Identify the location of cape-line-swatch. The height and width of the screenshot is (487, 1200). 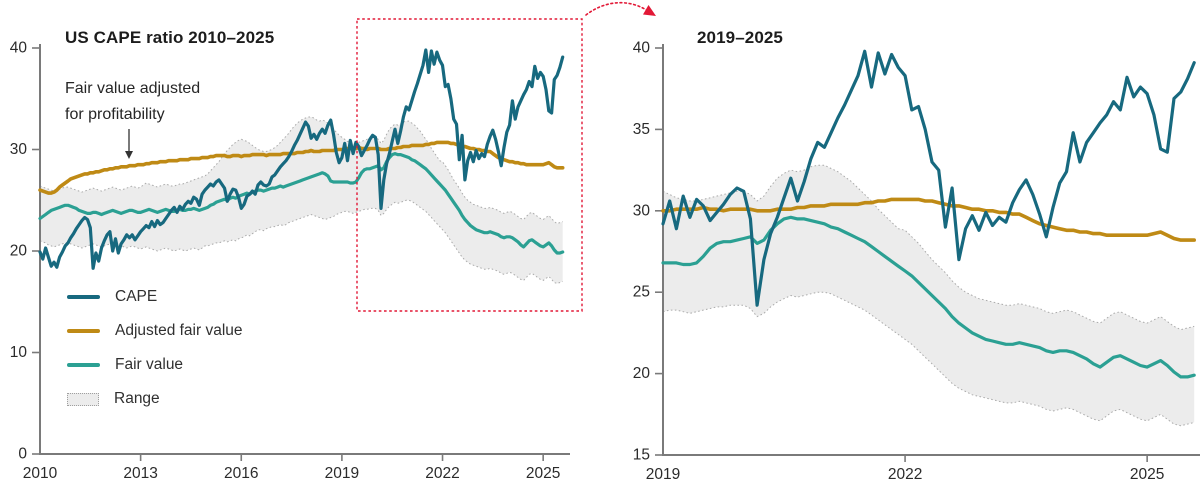
(83, 297).